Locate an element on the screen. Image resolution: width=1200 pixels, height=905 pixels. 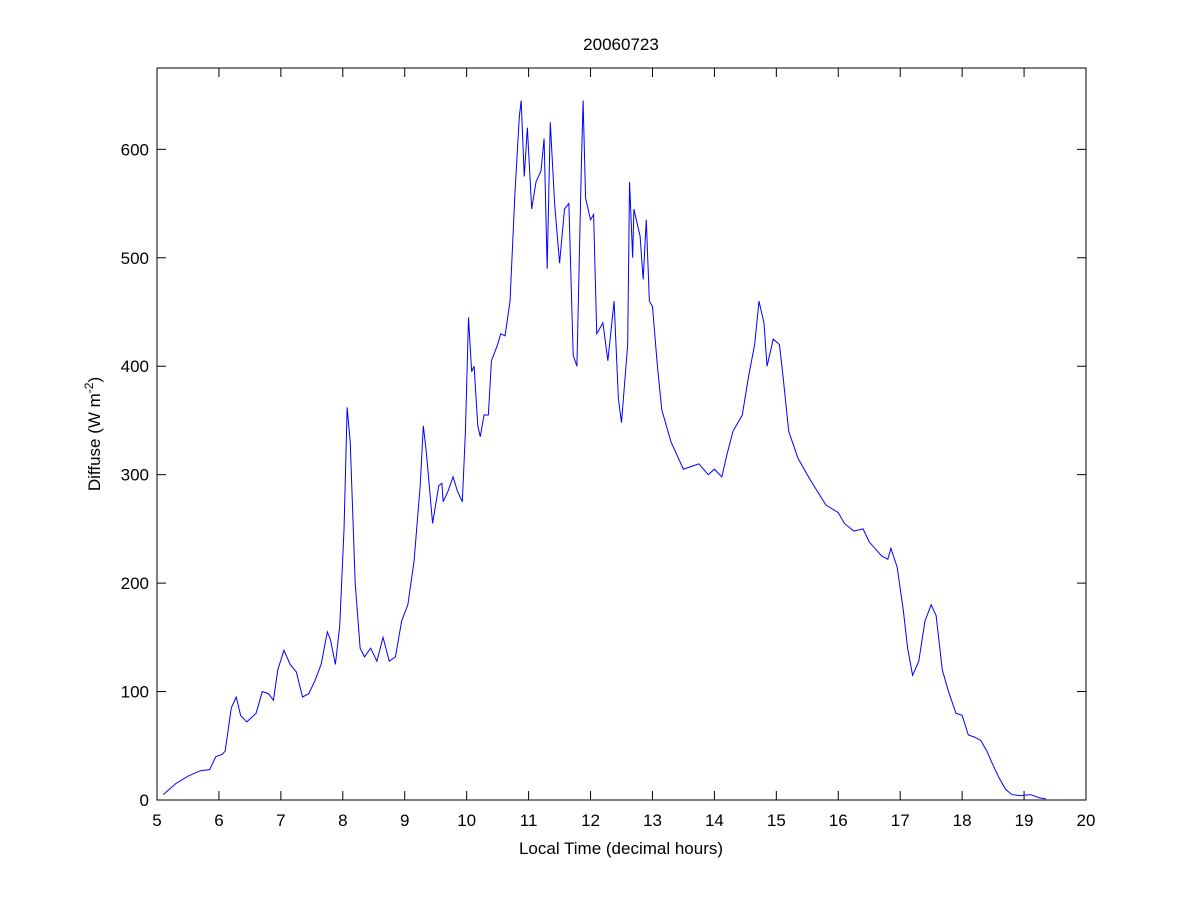
y-axis-label: Diffuse (W m-2) is located at coordinates (93, 434).